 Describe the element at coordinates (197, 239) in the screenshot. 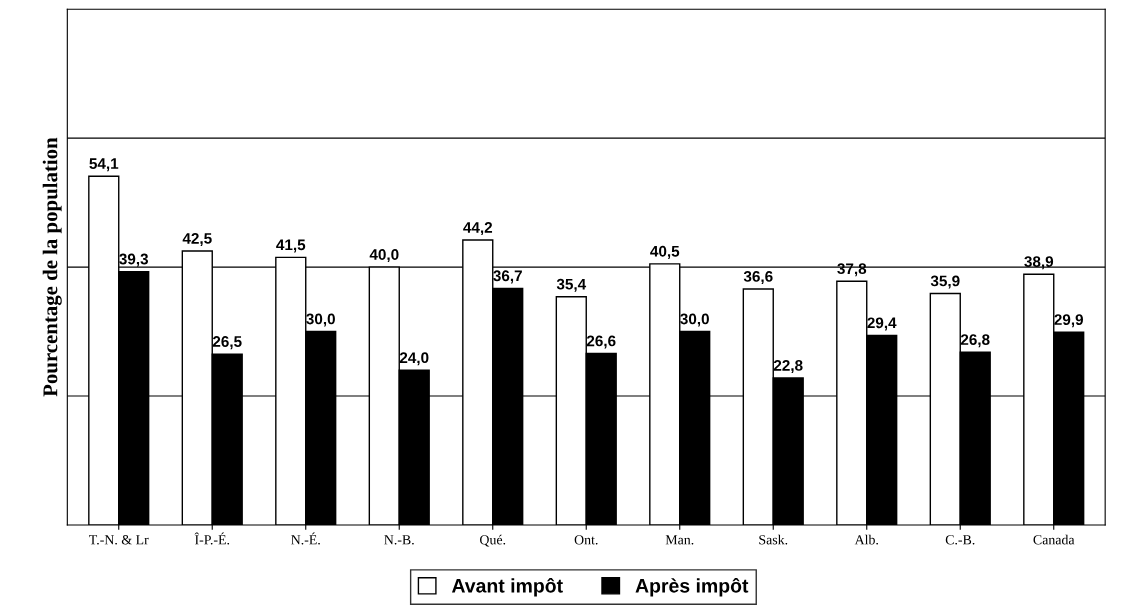

I see `data-label: 42,5` at that location.